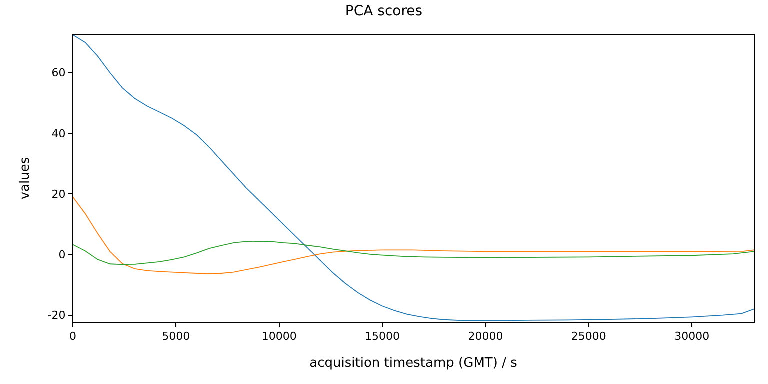  Describe the element at coordinates (73, 337) in the screenshot. I see `x-tick-label: 0` at that location.